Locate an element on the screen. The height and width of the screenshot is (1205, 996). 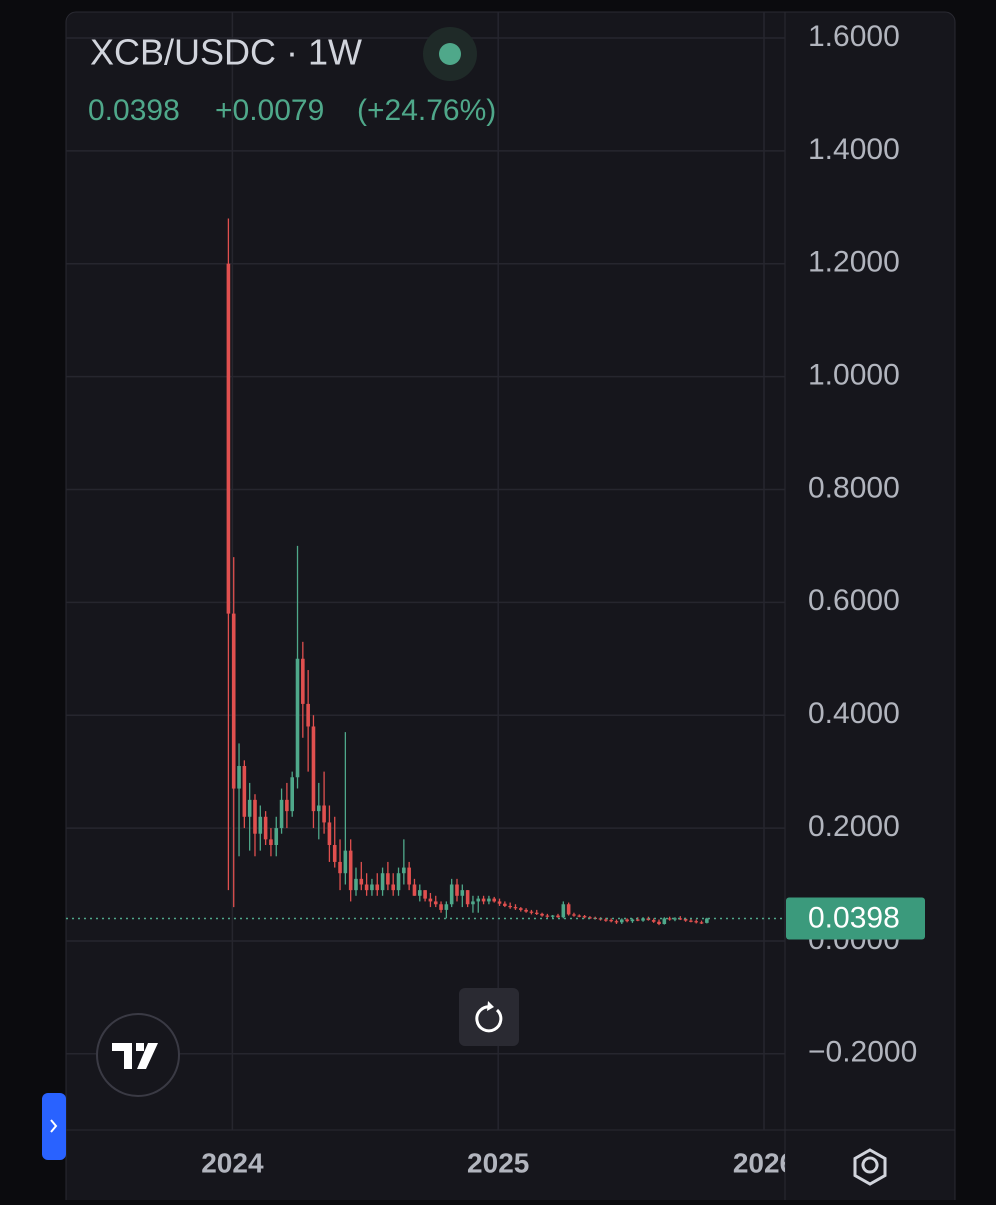
reset-button is located at coordinates (489, 1017).